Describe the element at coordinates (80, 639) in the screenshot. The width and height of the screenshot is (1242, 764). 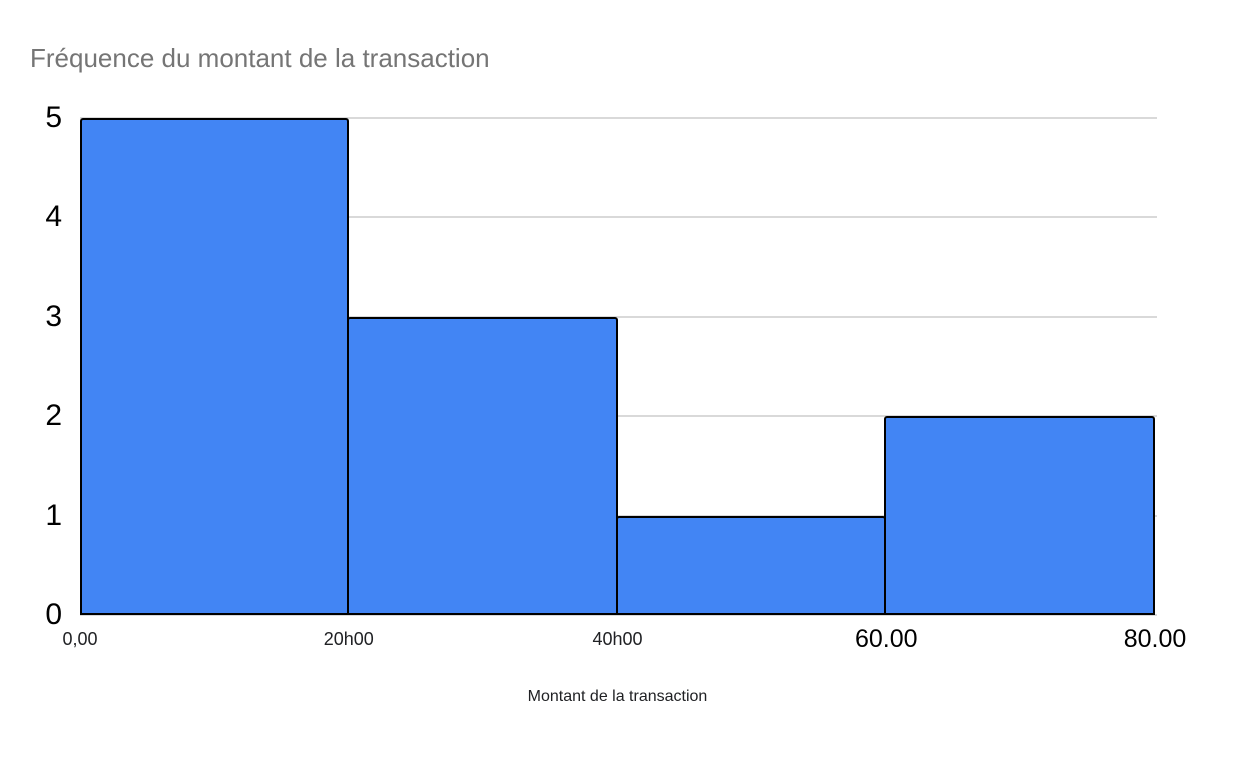
I see `x-tick-label-1: 0,00` at that location.